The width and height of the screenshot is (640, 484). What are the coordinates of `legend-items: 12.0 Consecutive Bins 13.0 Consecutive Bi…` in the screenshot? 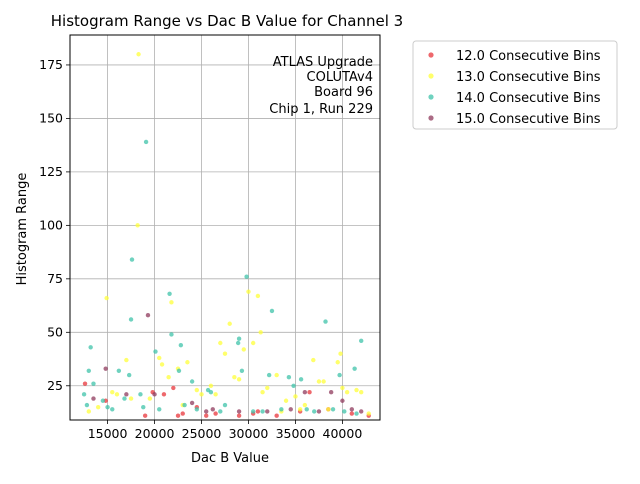 It's located at (514, 88).